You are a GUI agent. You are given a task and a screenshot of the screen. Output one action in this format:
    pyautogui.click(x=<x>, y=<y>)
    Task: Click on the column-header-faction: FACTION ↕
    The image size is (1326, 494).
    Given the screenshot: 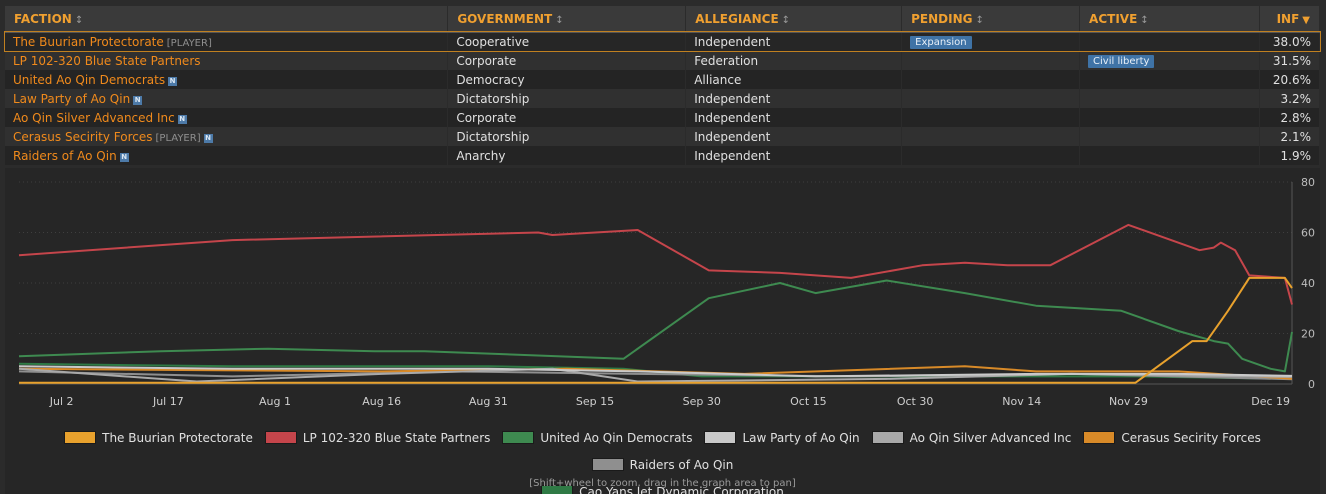 What is the action you would take?
    pyautogui.click(x=227, y=19)
    